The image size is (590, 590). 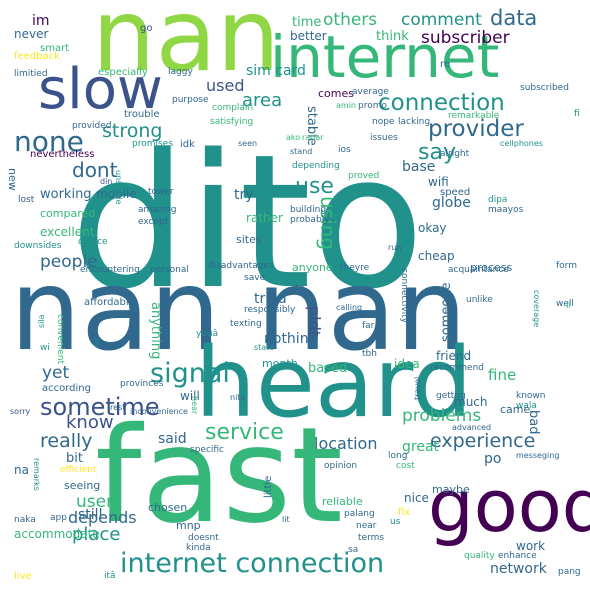 What do you see at coordinates (67, 213) in the screenshot?
I see `word-compared: compared` at bounding box center [67, 213].